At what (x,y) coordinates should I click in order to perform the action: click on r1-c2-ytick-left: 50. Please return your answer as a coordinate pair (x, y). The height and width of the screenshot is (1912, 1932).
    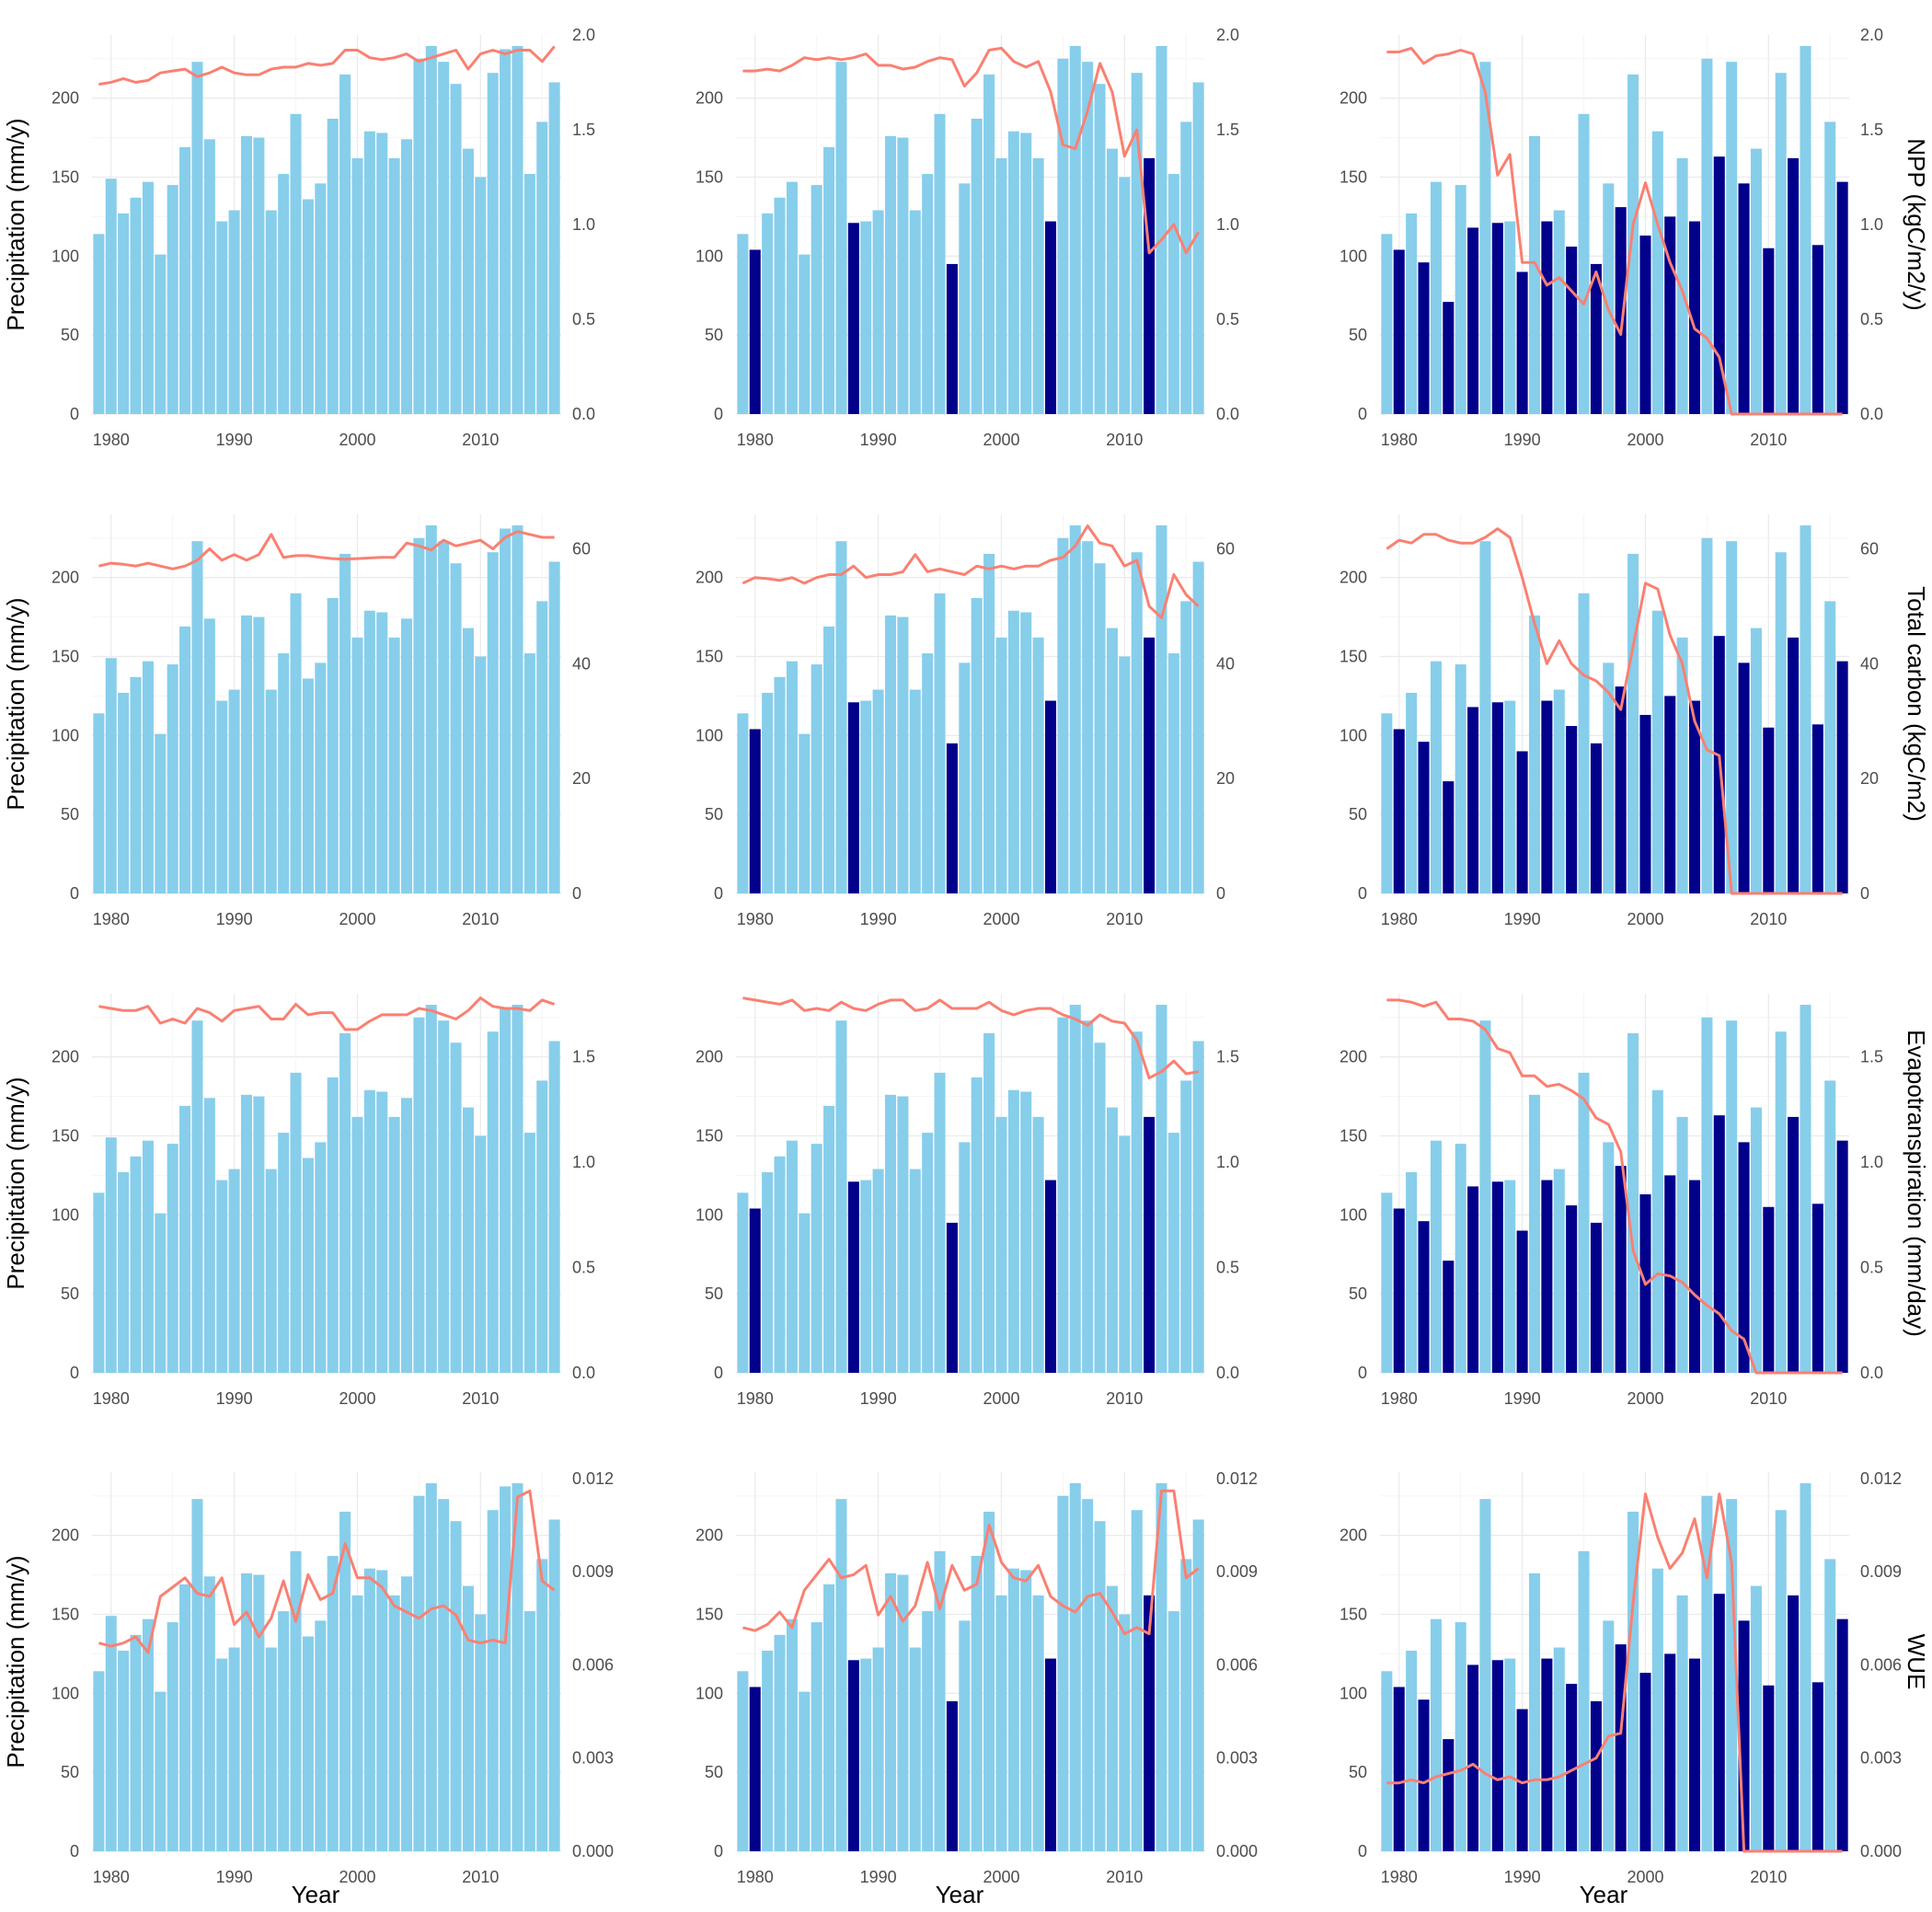
    Looking at the image, I should click on (714, 335).